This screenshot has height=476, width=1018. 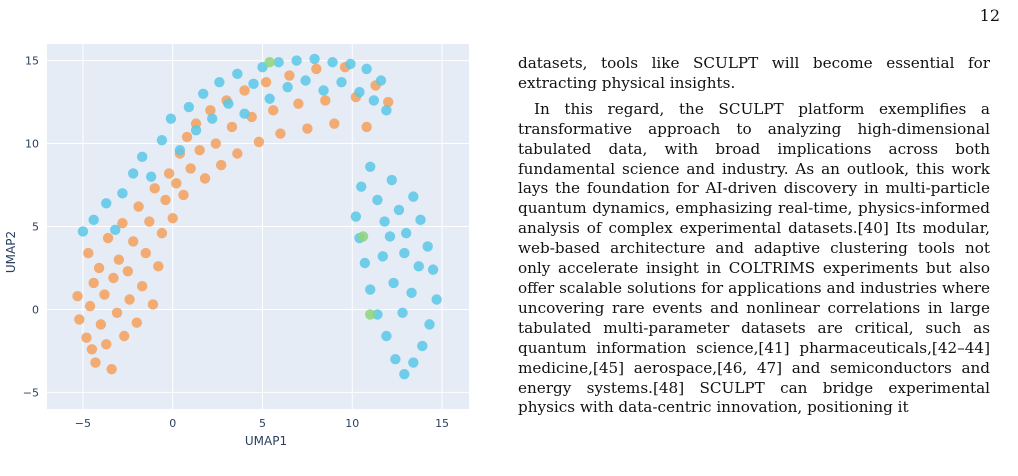 I want to click on page-number: 12, so click(x=989, y=15).